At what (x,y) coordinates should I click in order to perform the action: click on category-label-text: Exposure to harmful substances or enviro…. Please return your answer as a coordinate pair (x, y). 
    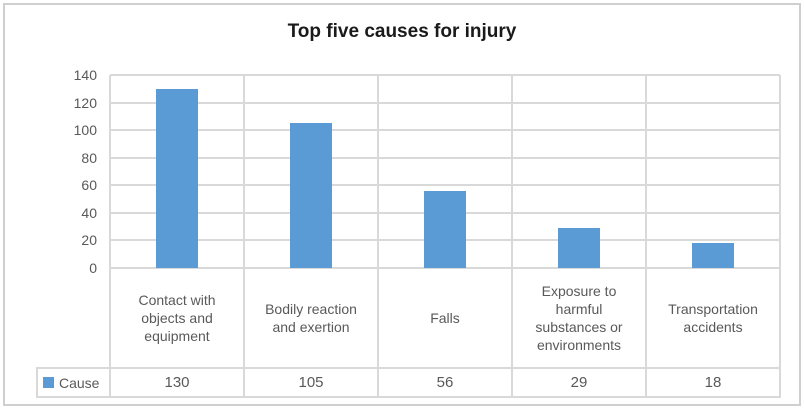
    Looking at the image, I should click on (579, 318).